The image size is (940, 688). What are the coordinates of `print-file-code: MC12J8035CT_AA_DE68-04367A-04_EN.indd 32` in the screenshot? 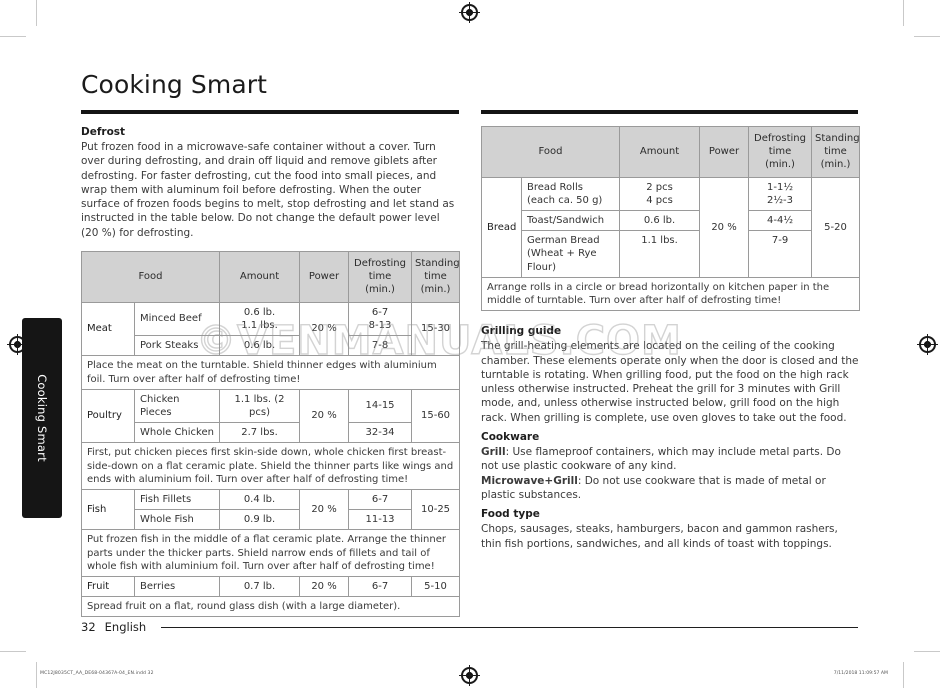 It's located at (97, 673).